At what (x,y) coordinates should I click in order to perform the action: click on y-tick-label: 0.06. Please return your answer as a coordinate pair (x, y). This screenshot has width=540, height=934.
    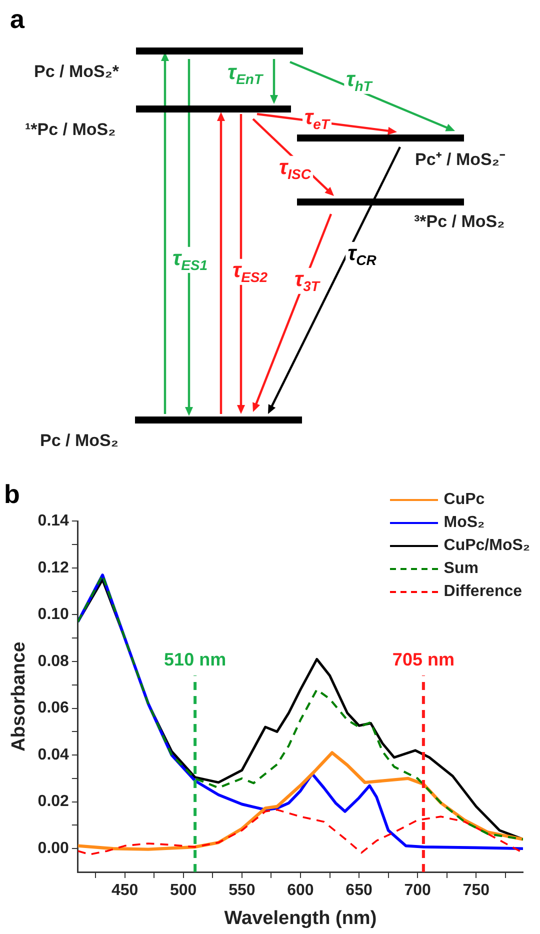
    Looking at the image, I should click on (54, 708).